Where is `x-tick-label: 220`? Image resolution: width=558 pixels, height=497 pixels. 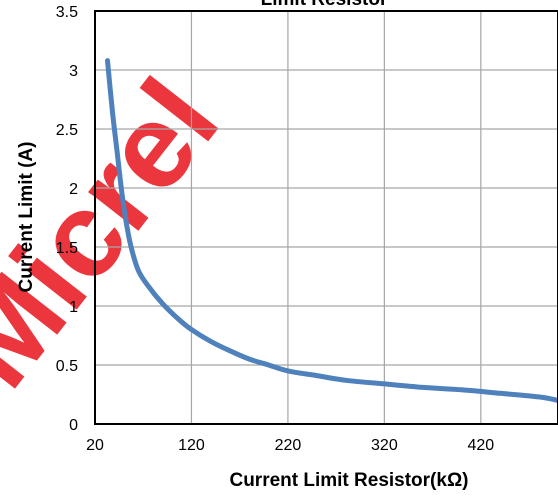
x-tick-label: 220 is located at coordinates (288, 445).